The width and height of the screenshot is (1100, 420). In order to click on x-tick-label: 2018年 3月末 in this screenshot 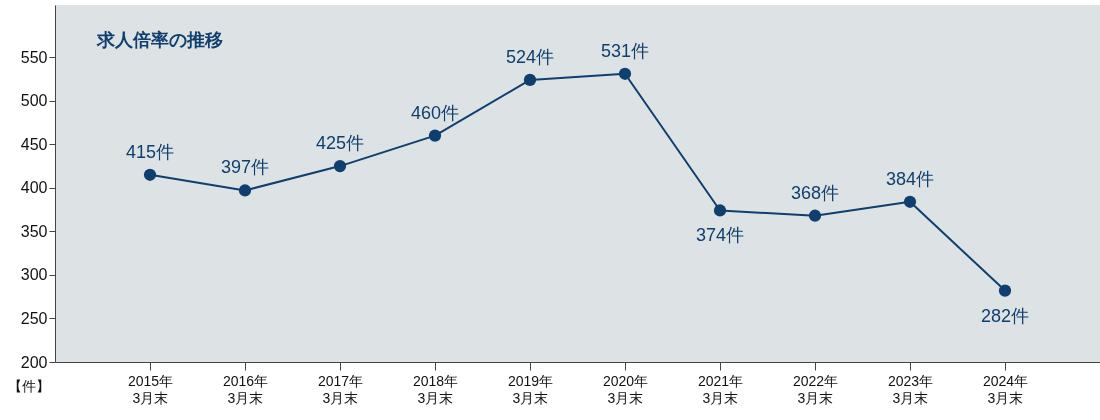, I will do `click(435, 389)`.